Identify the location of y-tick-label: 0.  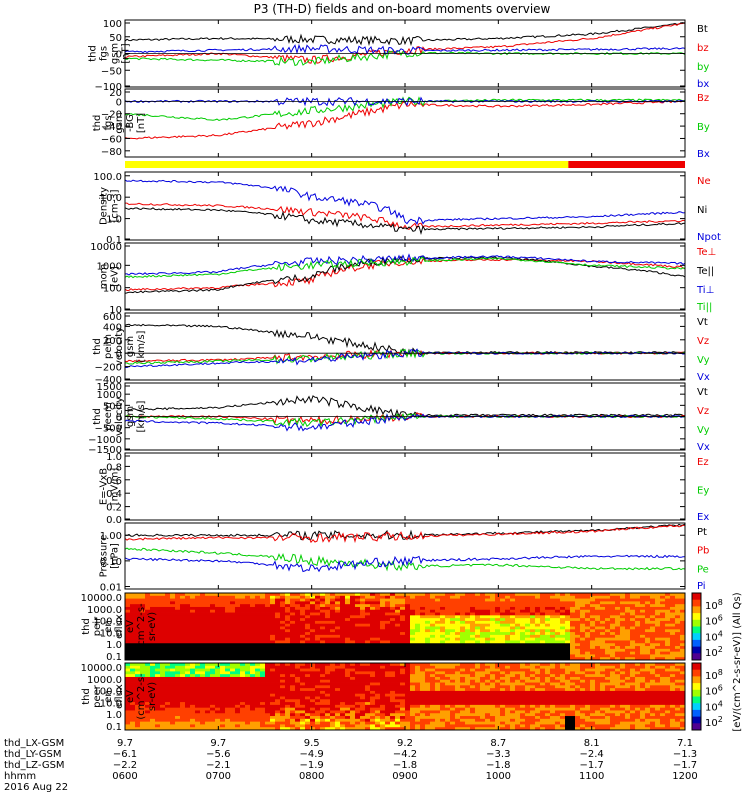
(119, 102).